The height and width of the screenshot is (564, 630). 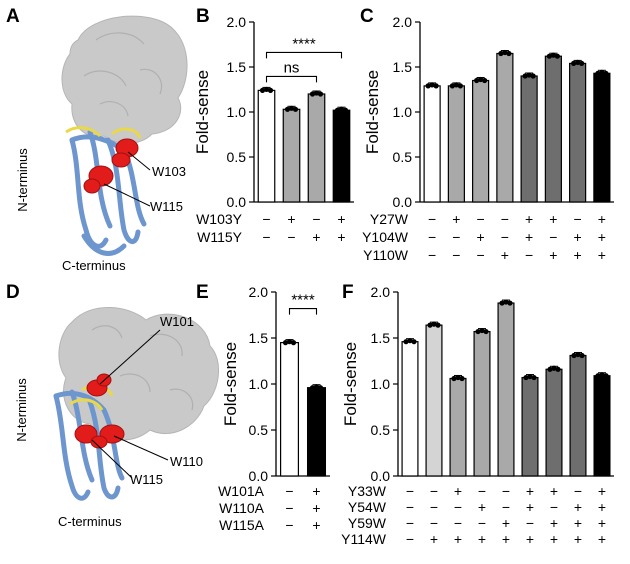 I want to click on panel-d: D N-terminus W101 W110 W115 C-, so click(x=113, y=405).